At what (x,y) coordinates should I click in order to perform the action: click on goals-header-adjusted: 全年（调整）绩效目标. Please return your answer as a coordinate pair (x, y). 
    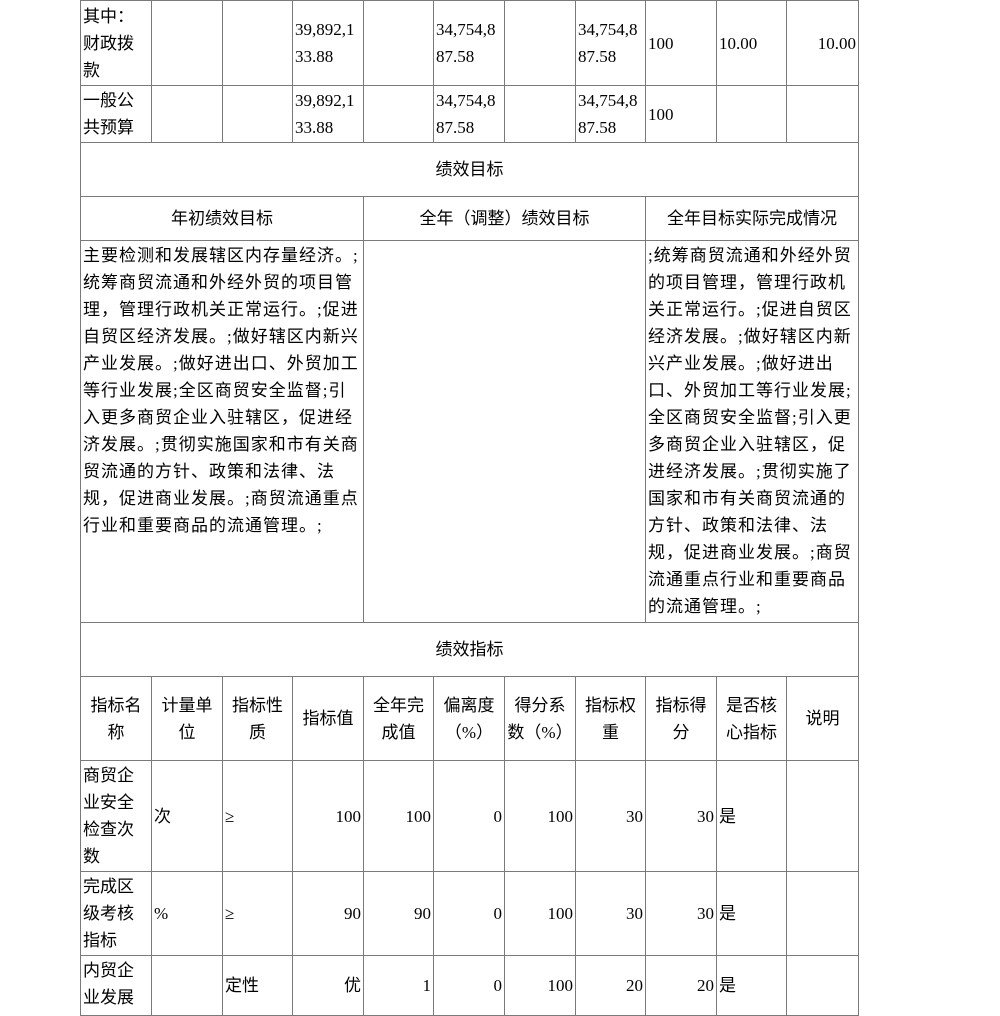
    Looking at the image, I should click on (504, 218).